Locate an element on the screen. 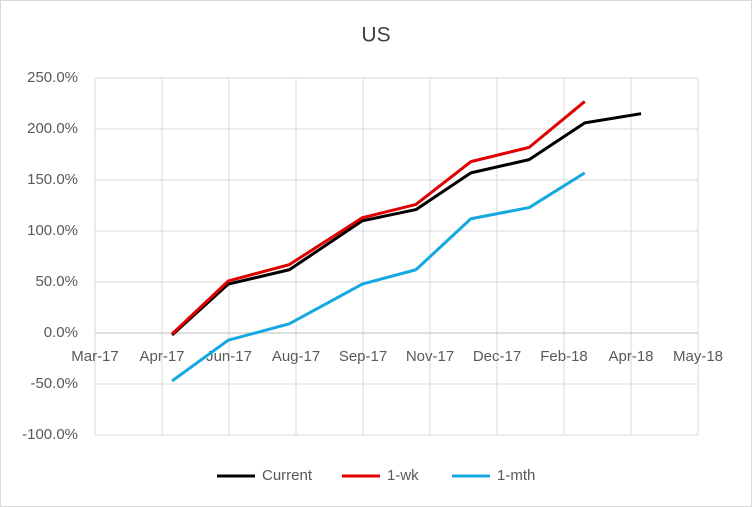  y-tick-label: -100.0% is located at coordinates (50, 434).